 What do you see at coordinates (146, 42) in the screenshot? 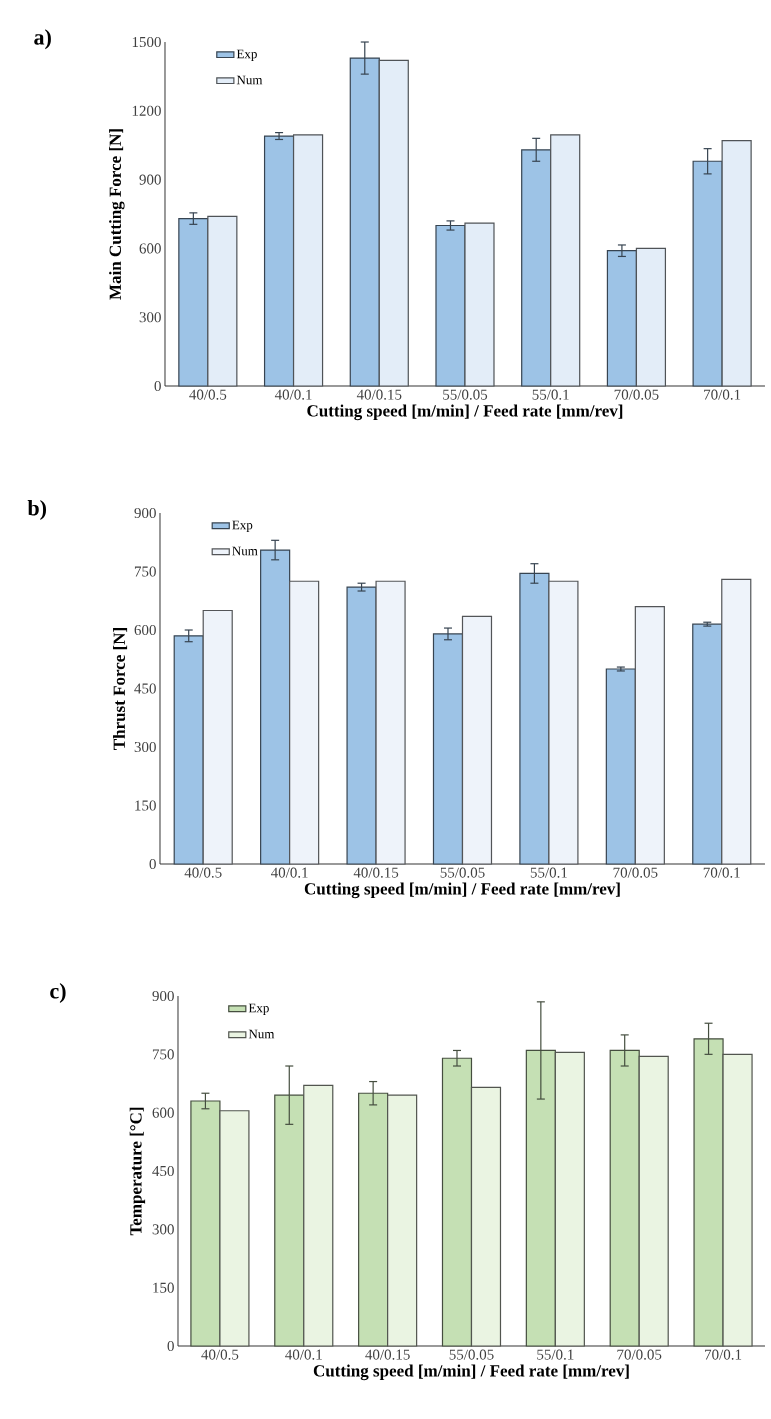
I see `y-tick-label: 1500` at bounding box center [146, 42].